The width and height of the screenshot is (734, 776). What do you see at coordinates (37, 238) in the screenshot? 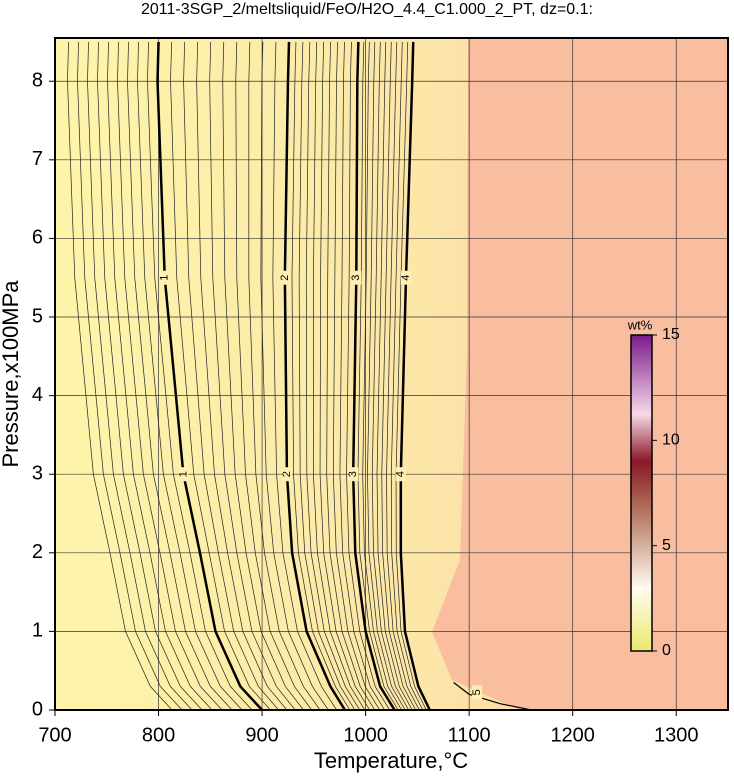
I see `y-tick-label: 6` at bounding box center [37, 238].